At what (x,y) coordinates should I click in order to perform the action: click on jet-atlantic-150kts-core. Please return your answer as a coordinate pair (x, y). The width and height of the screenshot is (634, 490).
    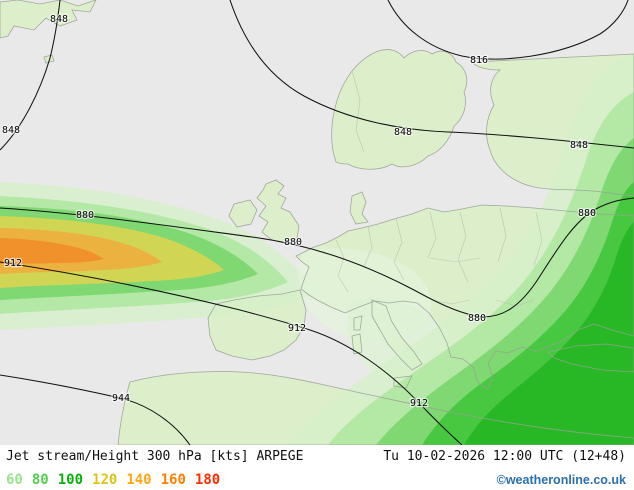
    Looking at the image, I should click on (52, 251).